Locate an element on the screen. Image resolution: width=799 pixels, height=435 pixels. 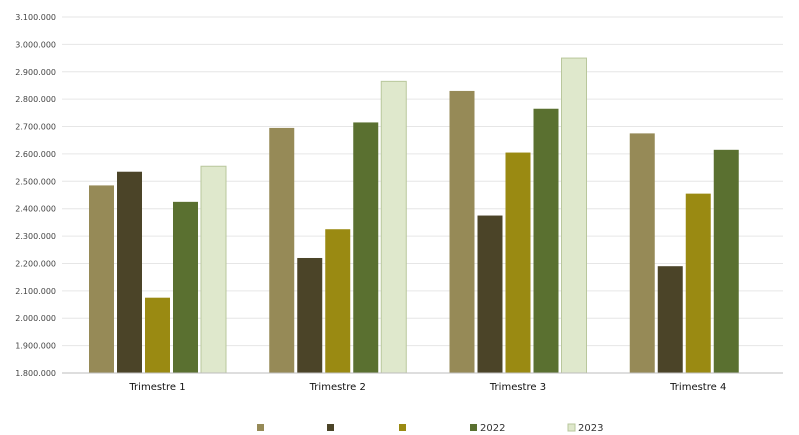
y-tick-label: 2.900.000 is located at coordinates (35, 72).